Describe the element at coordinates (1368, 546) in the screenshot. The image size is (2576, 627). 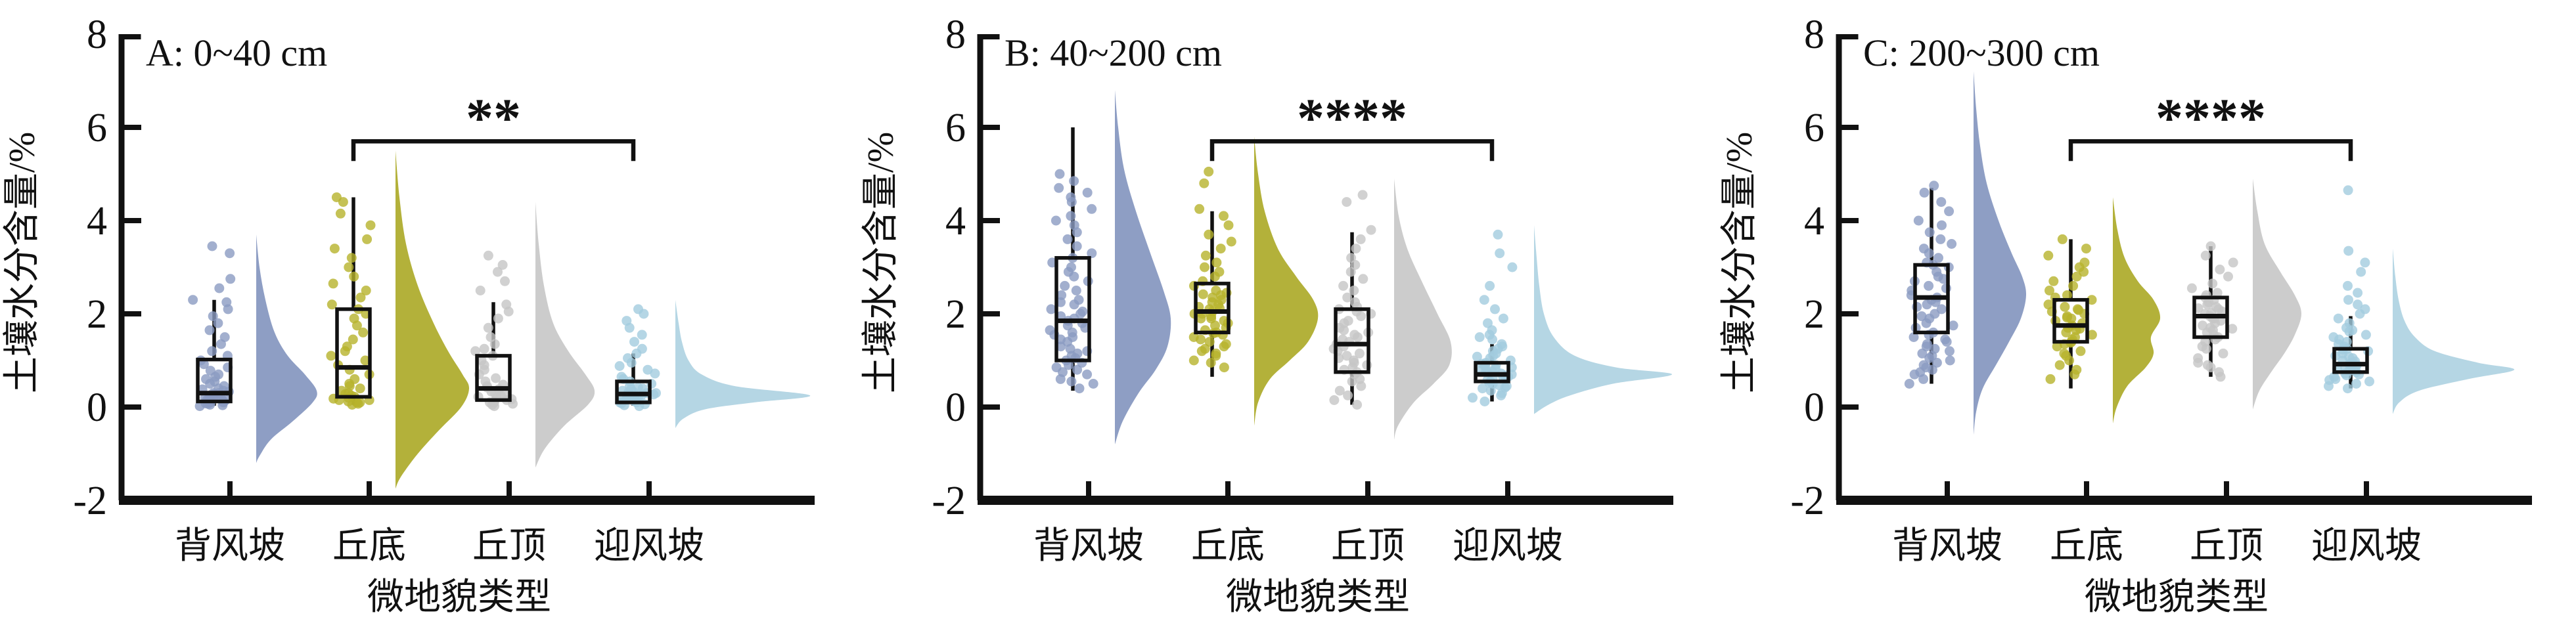
I see `x-category-label: 丘顶` at that location.